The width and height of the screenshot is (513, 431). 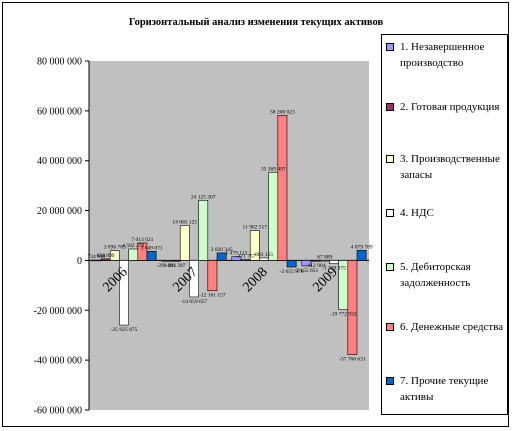 What do you see at coordinates (59, 111) in the screenshot?
I see `y-tick-label: 60 000 000` at bounding box center [59, 111].